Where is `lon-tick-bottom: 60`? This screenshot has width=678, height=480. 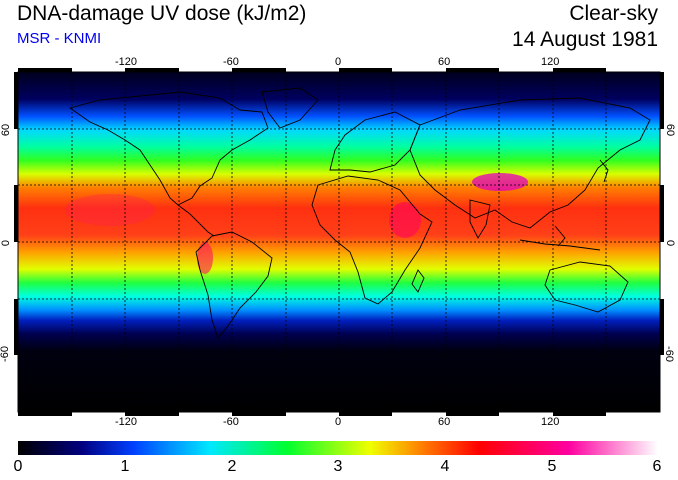
lon-tick-bottom: 60 is located at coordinates (444, 422).